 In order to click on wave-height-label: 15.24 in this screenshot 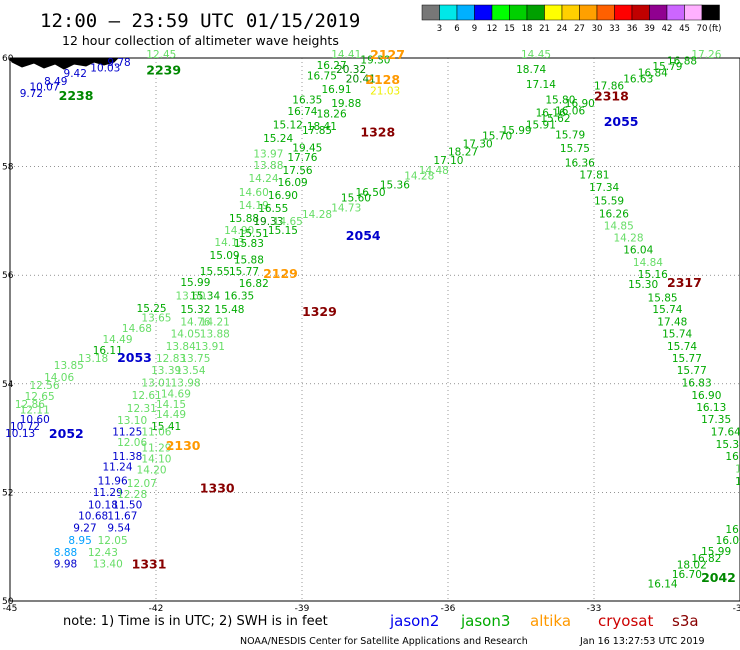, I will do `click(278, 139)`.